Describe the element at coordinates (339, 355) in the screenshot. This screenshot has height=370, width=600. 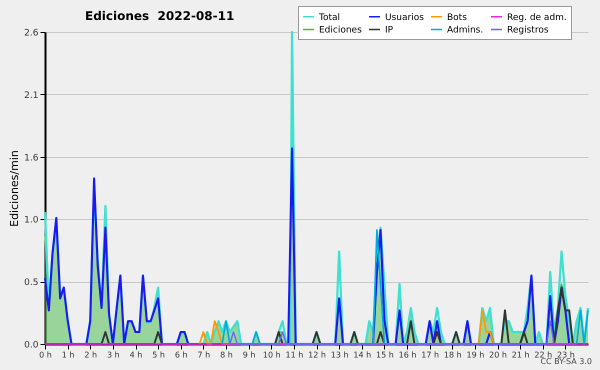
I see `x-tick-label: 13 h` at that location.